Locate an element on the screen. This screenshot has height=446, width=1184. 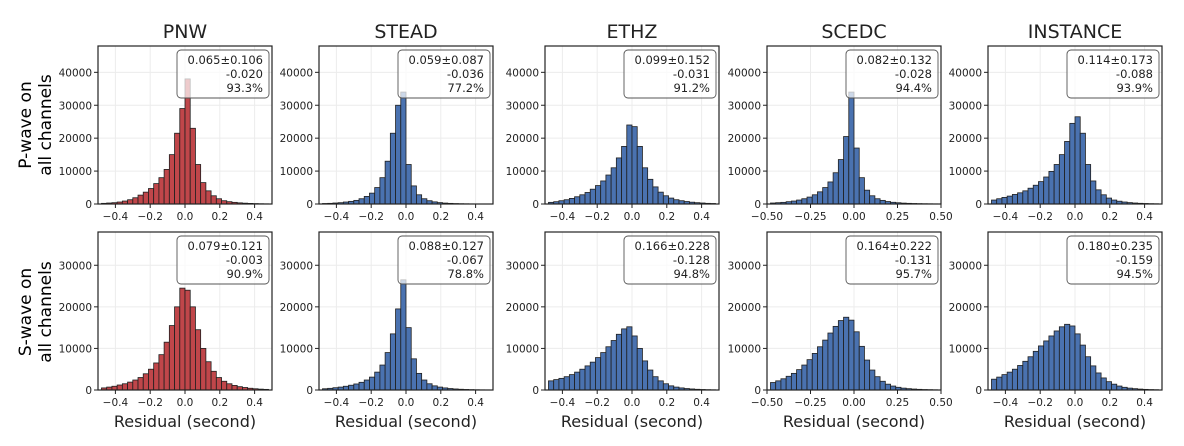
panel-title: ETHZ is located at coordinates (632, 32).